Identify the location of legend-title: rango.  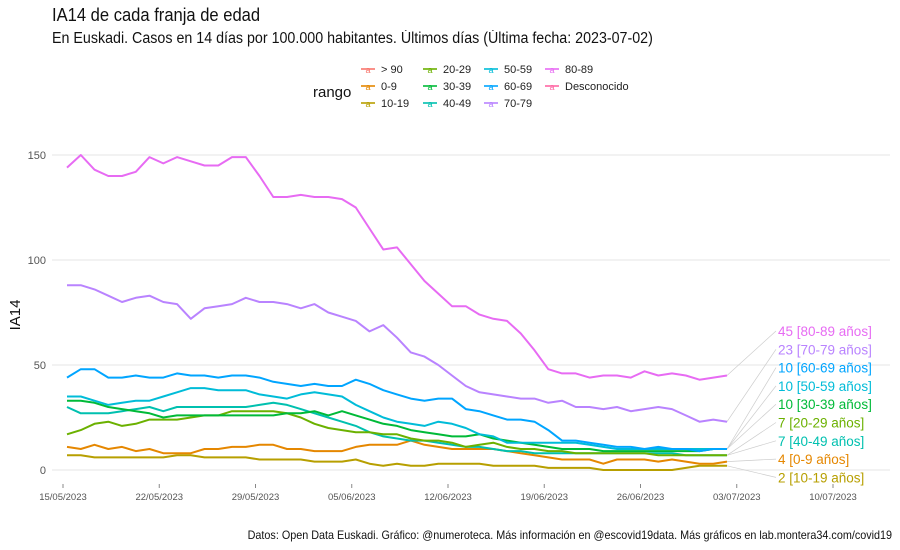
(332, 92).